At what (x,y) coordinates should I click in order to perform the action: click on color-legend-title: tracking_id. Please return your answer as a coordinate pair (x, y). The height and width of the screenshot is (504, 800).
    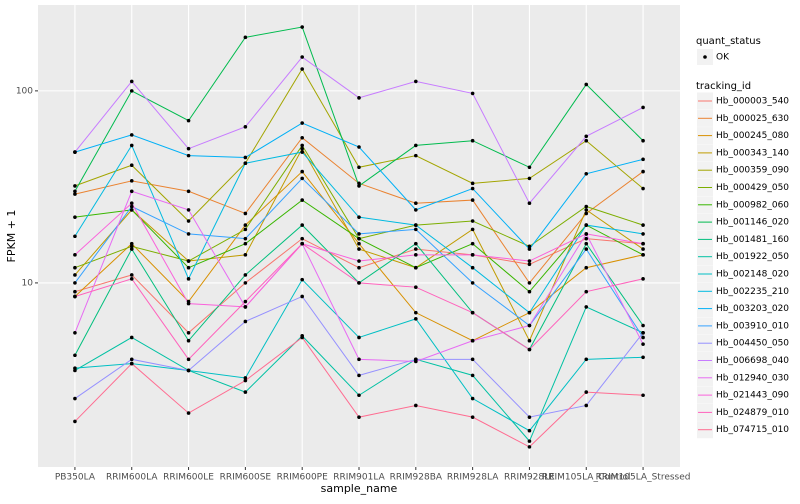
    Looking at the image, I should click on (723, 86).